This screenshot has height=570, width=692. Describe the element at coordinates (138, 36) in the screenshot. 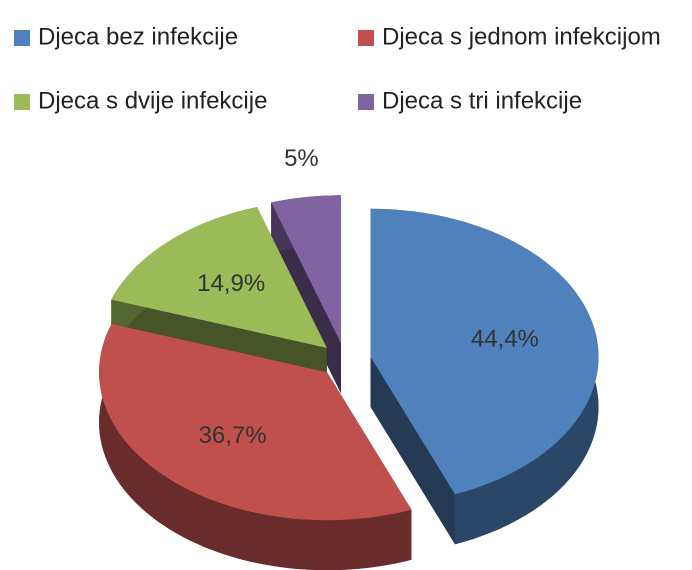

I see `legend-label: Djeca bez infekcije` at that location.